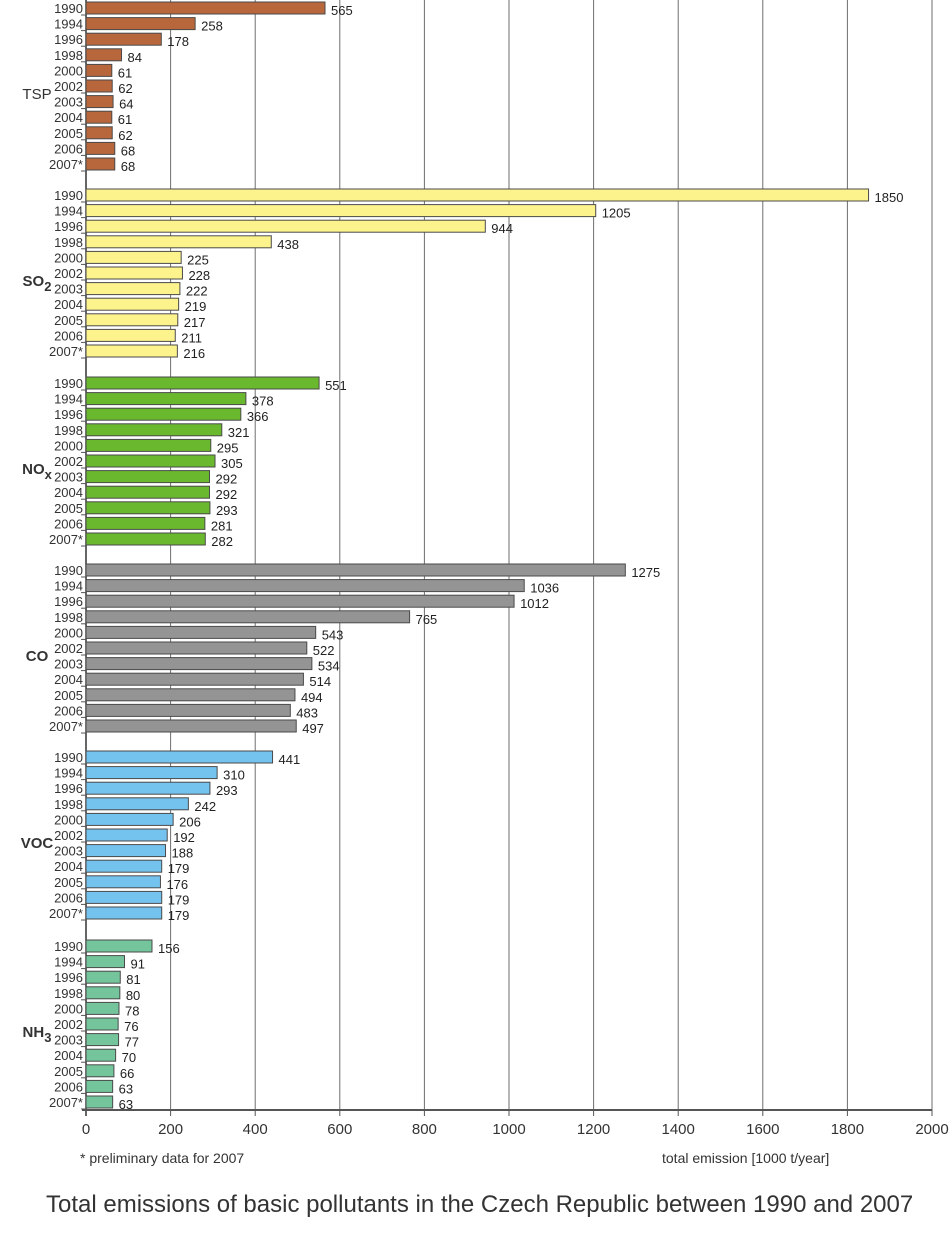 This screenshot has height=1253, width=950. Describe the element at coordinates (258, 416) in the screenshot. I see `data-label: 366` at that location.